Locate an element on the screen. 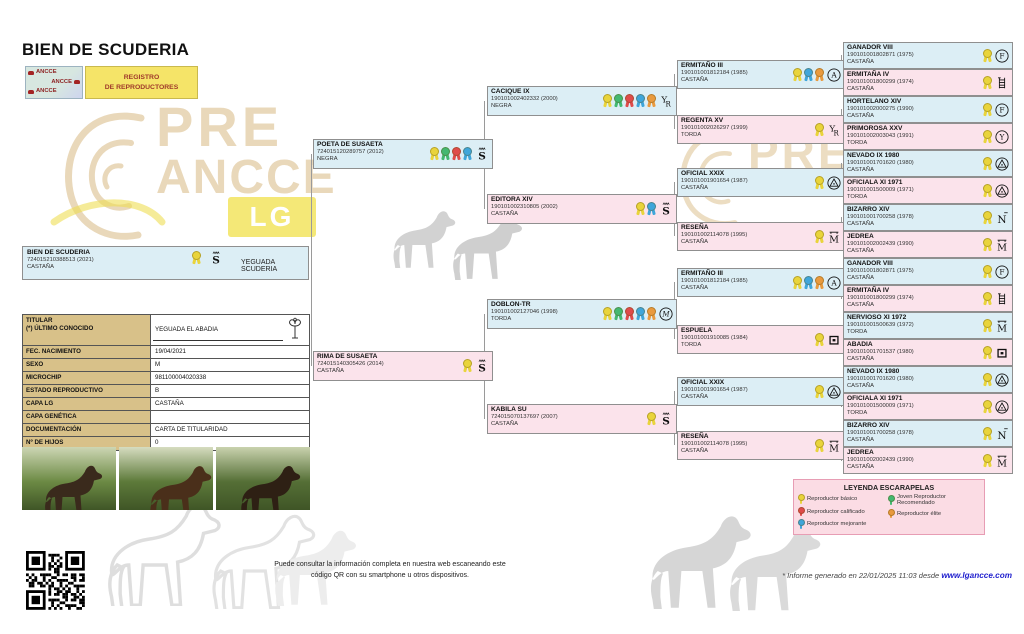  legend-title: LEYENDA ESCARAPELAS is located at coordinates (889, 487).